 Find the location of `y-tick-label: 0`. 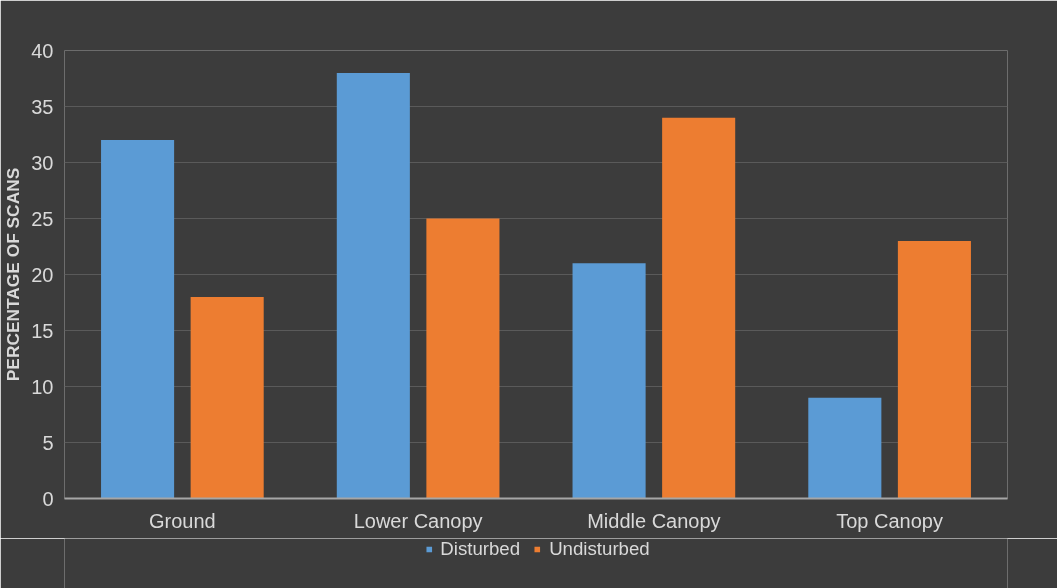

y-tick-label: 0 is located at coordinates (48, 498).